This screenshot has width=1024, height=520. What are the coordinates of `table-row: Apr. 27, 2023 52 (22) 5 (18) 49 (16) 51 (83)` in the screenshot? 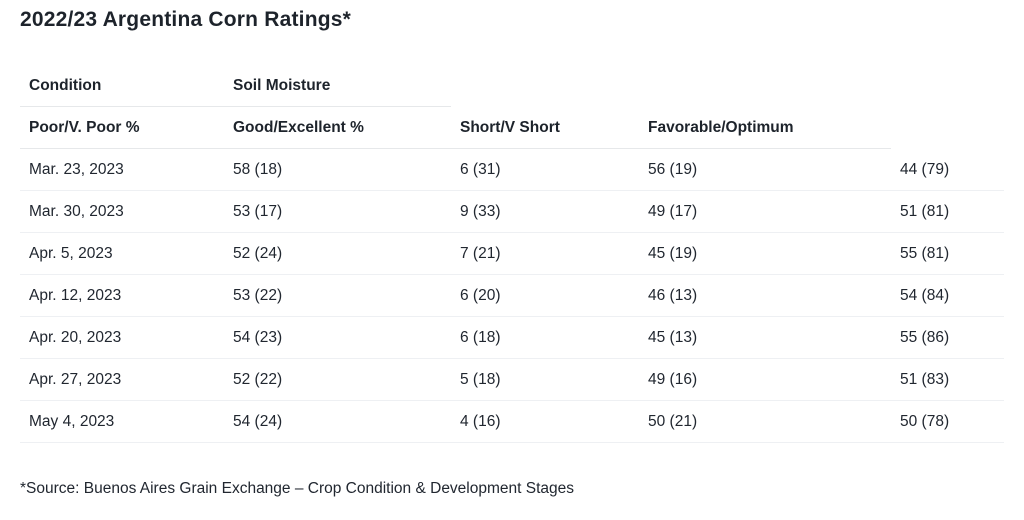 It's located at (512, 379).